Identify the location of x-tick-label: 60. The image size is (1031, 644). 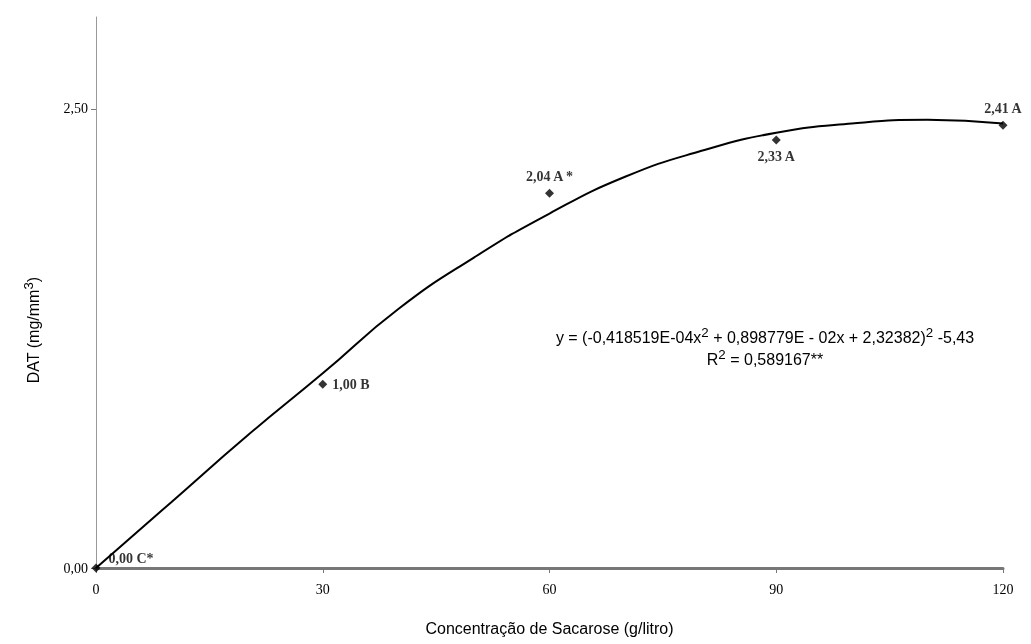
(549, 589).